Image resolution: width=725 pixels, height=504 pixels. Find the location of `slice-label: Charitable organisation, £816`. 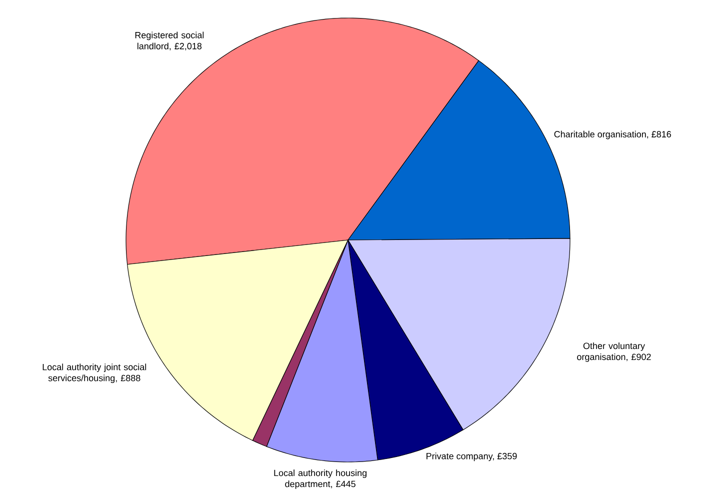

slice-label: Charitable organisation, £816 is located at coordinates (612, 135).